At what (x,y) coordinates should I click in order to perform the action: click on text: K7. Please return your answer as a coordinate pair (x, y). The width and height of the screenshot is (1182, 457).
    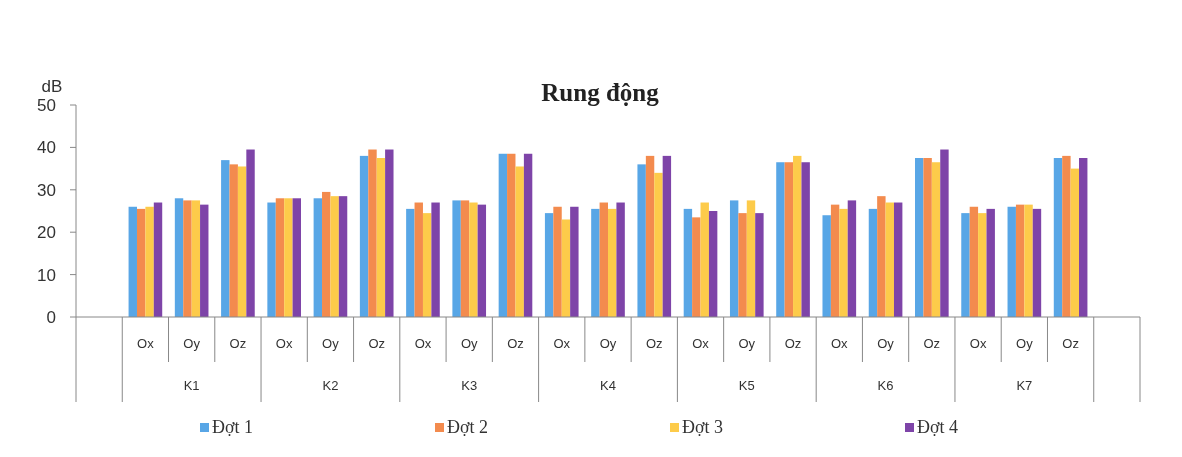
    Looking at the image, I should click on (1024, 385).